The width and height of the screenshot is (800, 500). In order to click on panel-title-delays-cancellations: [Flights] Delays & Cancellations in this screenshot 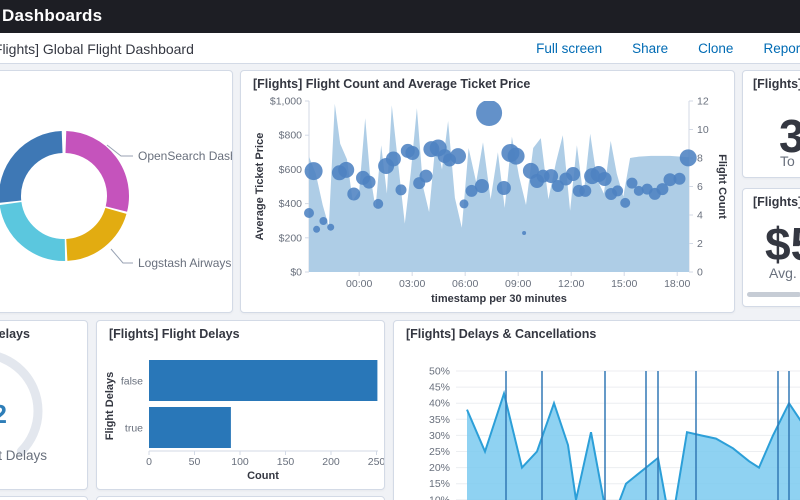, I will do `click(501, 334)`.